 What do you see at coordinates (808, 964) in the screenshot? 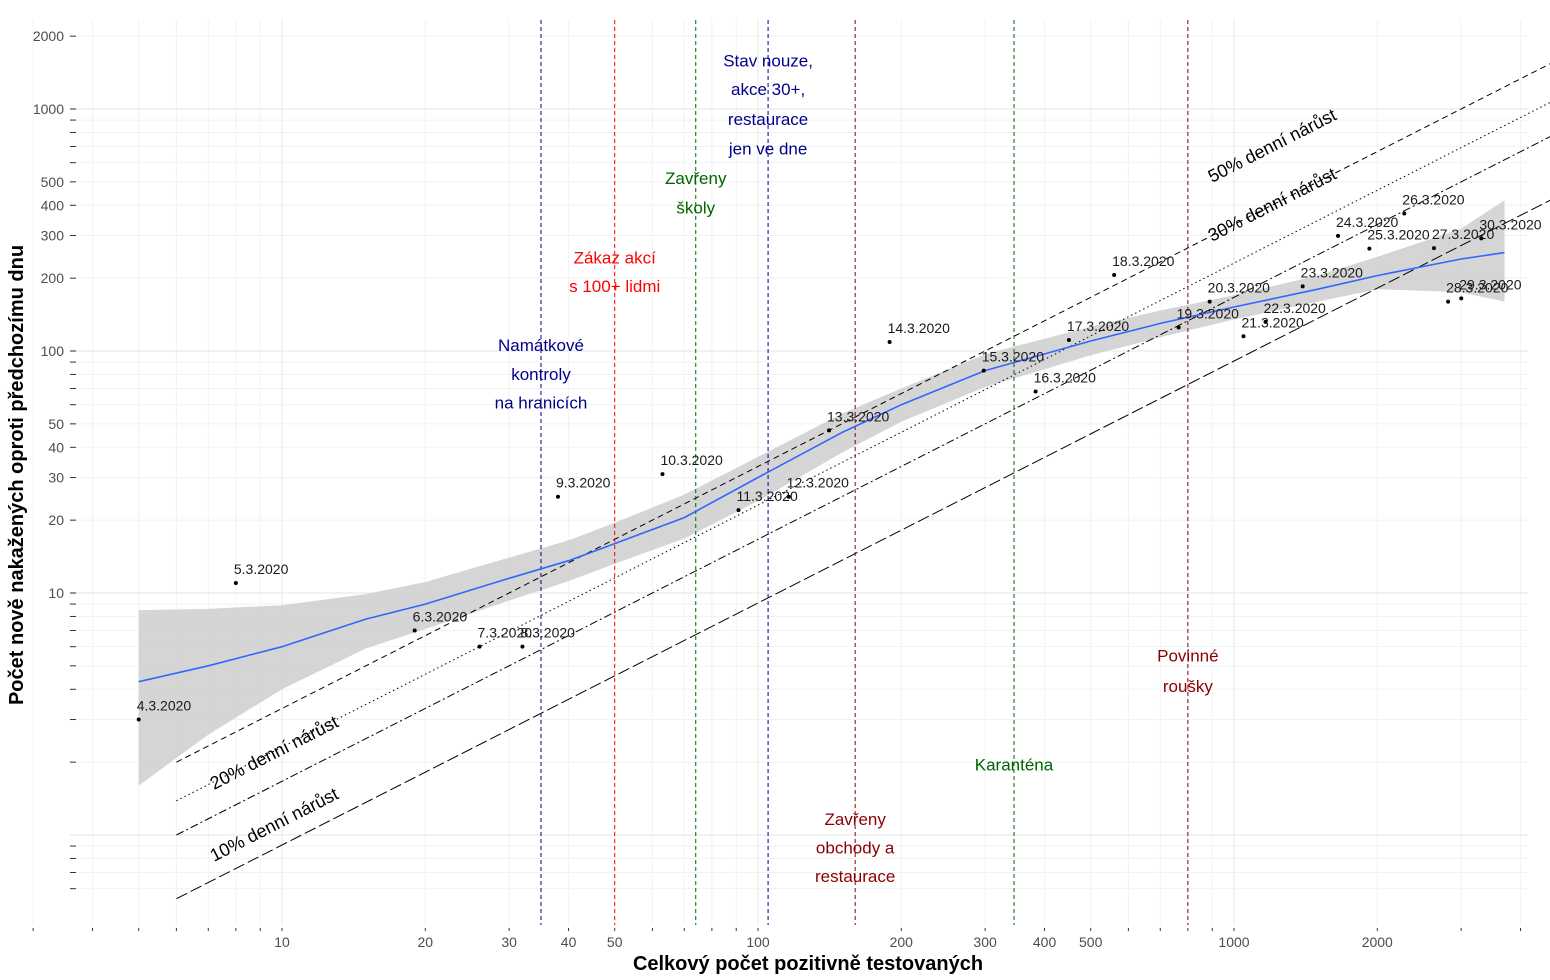
I see `x-axis-title: Celkový počet pozitivně testovaných` at bounding box center [808, 964].